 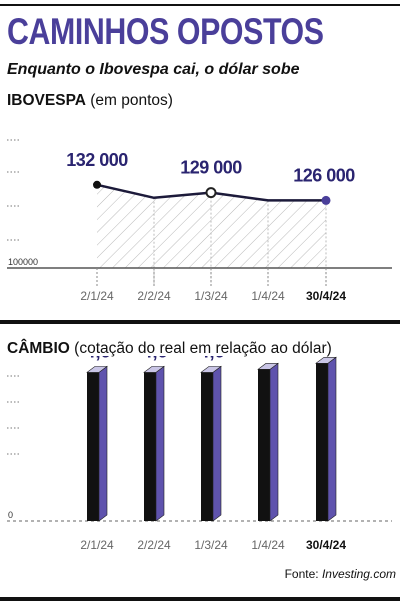 What do you see at coordinates (268, 545) in the screenshot?
I see `bar-category-label-3: 1/4/24` at bounding box center [268, 545].